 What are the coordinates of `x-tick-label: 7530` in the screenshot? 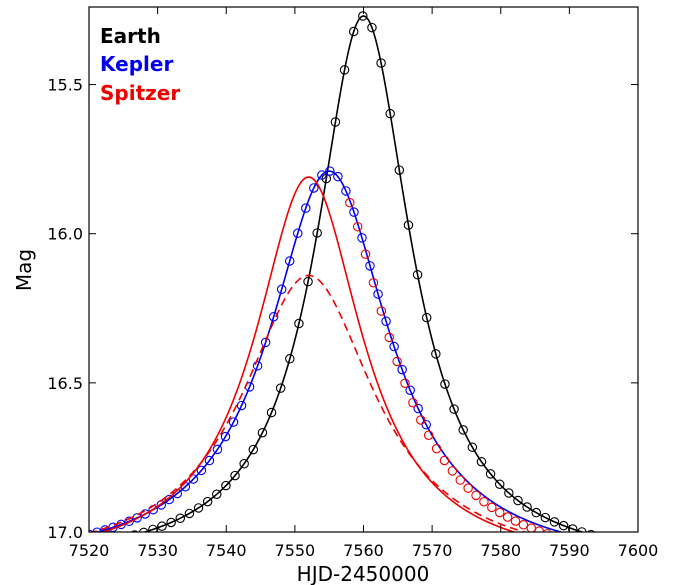 It's located at (157, 550).